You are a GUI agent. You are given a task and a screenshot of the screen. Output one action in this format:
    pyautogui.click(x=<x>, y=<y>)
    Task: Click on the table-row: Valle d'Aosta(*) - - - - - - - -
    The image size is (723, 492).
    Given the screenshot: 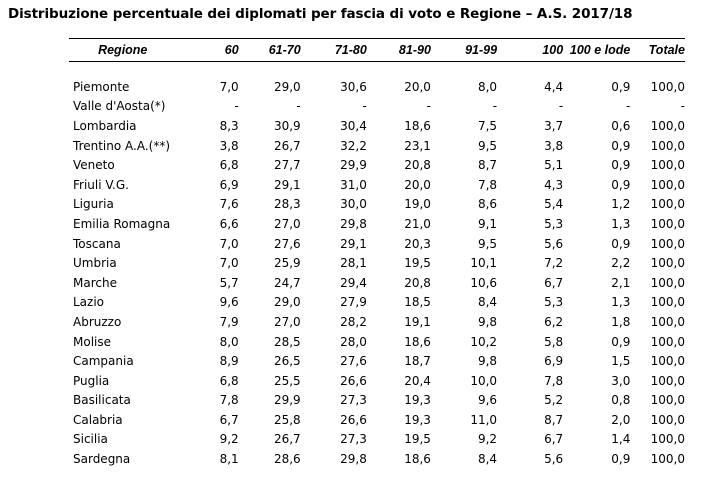 What is the action you would take?
    pyautogui.click(x=377, y=107)
    